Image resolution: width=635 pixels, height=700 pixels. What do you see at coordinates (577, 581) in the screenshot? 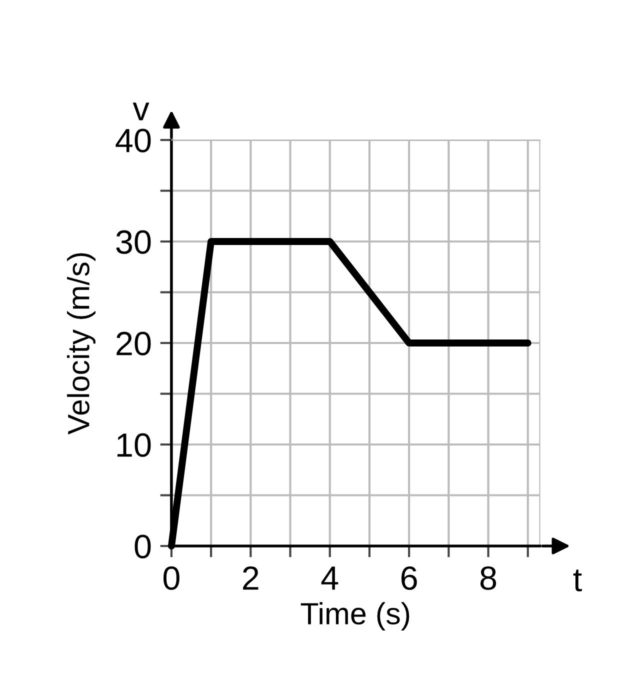
I see `text: t` at bounding box center [577, 581].